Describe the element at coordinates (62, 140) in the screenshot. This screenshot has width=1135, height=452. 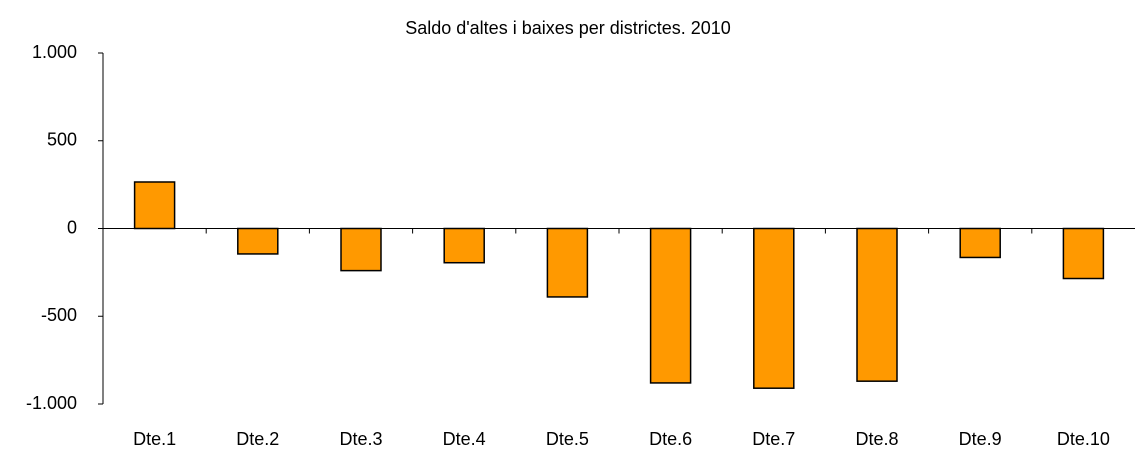
I see `y-tick-label: 500` at that location.